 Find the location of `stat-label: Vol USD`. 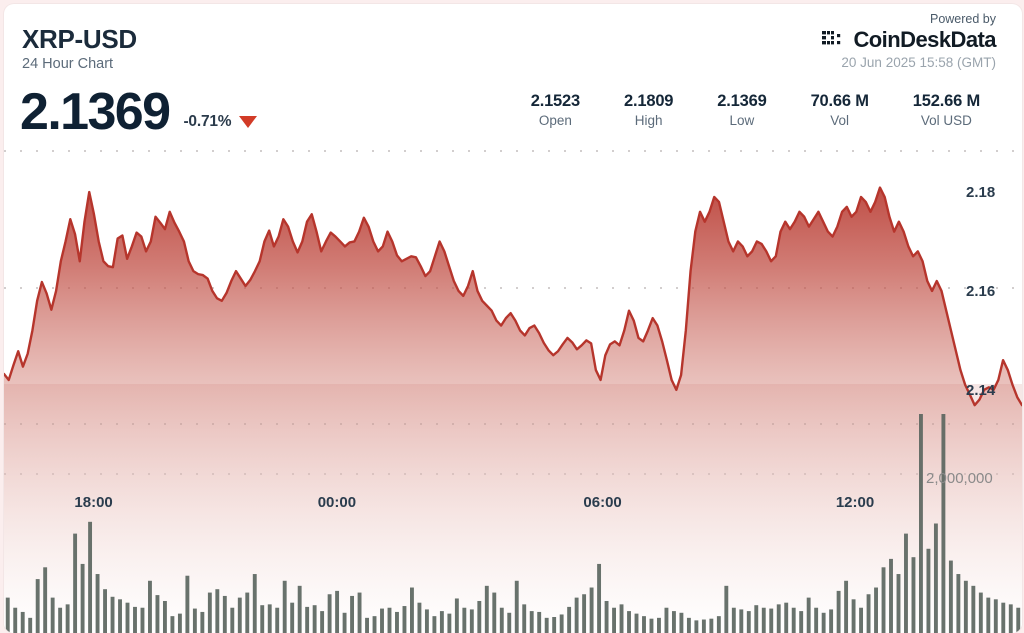

stat-label: Vol USD is located at coordinates (946, 120).